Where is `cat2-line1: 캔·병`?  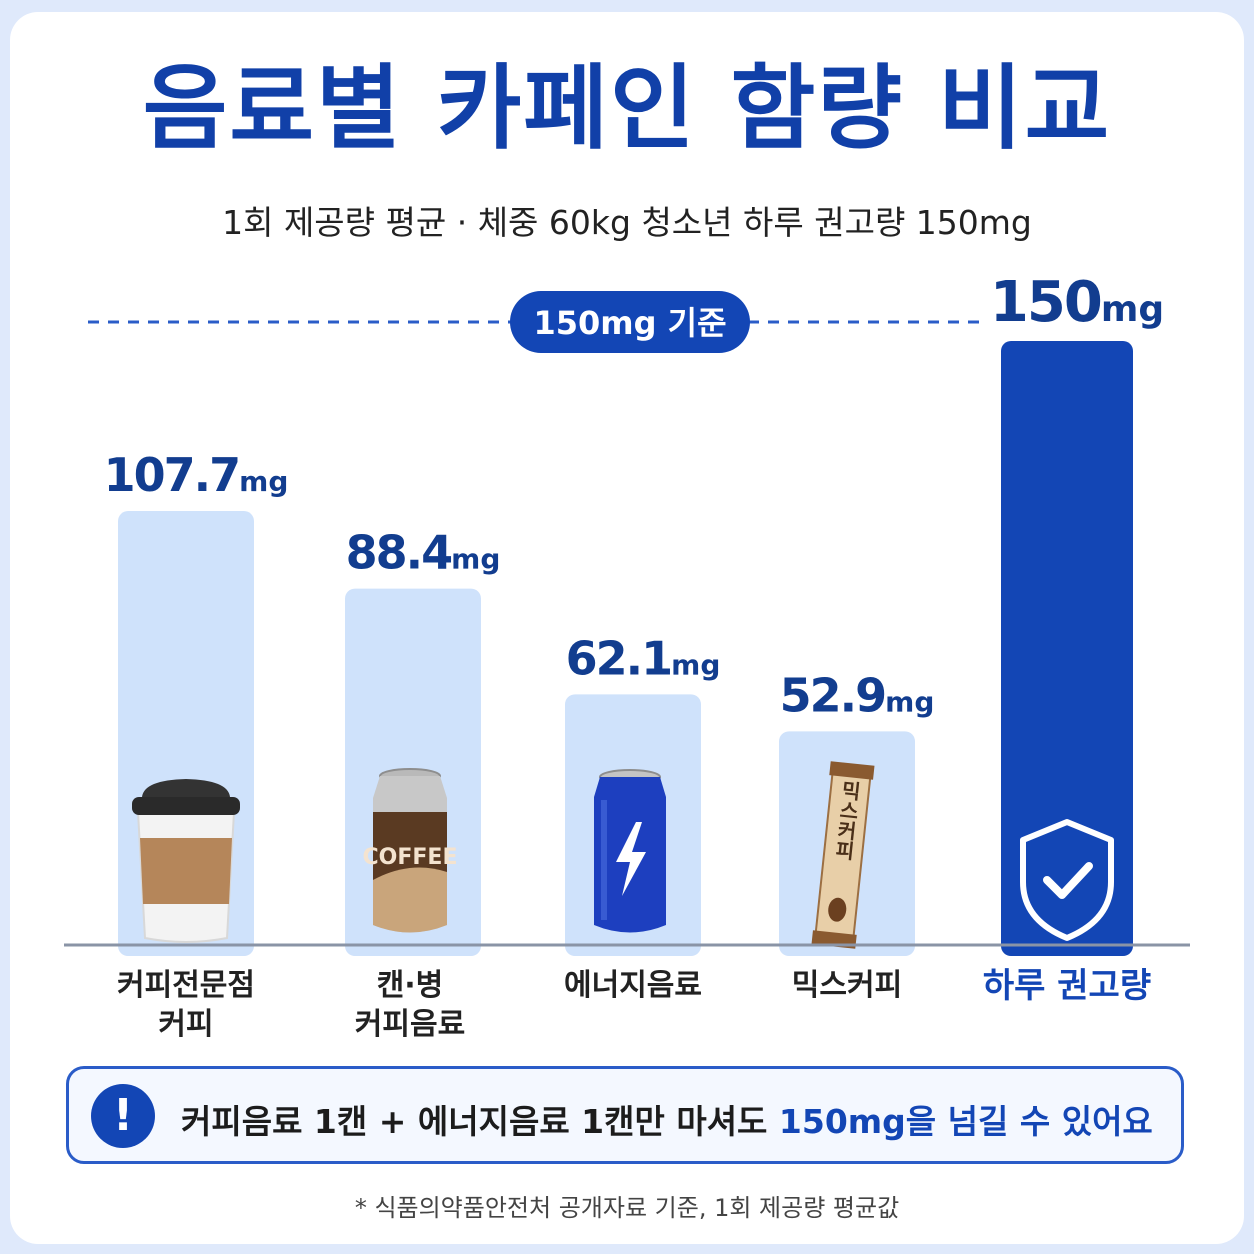 cat2-line1: 캔·병 is located at coordinates (410, 985).